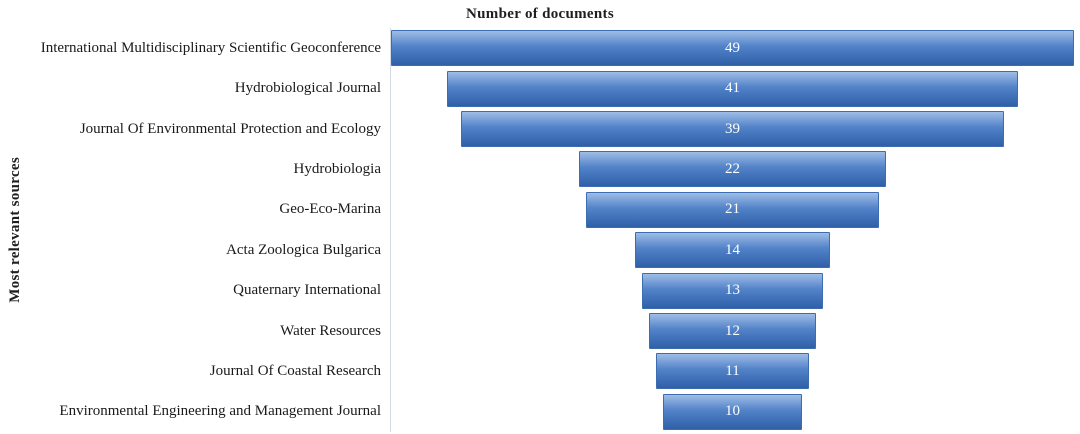 The width and height of the screenshot is (1080, 434). I want to click on category-label: Quaternary International, so click(307, 290).